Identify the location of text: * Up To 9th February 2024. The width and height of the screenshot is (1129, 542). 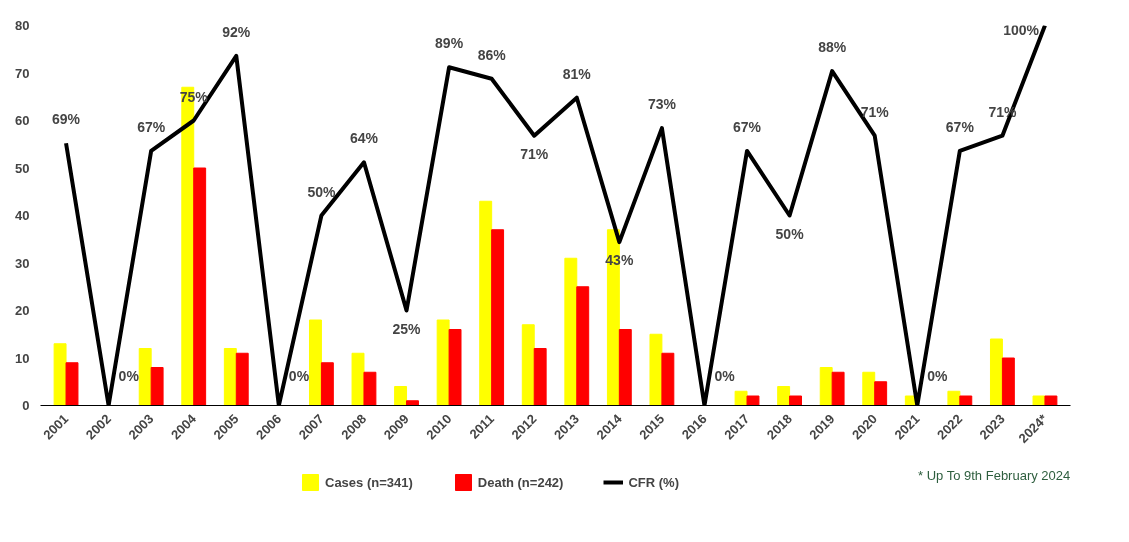
(994, 475).